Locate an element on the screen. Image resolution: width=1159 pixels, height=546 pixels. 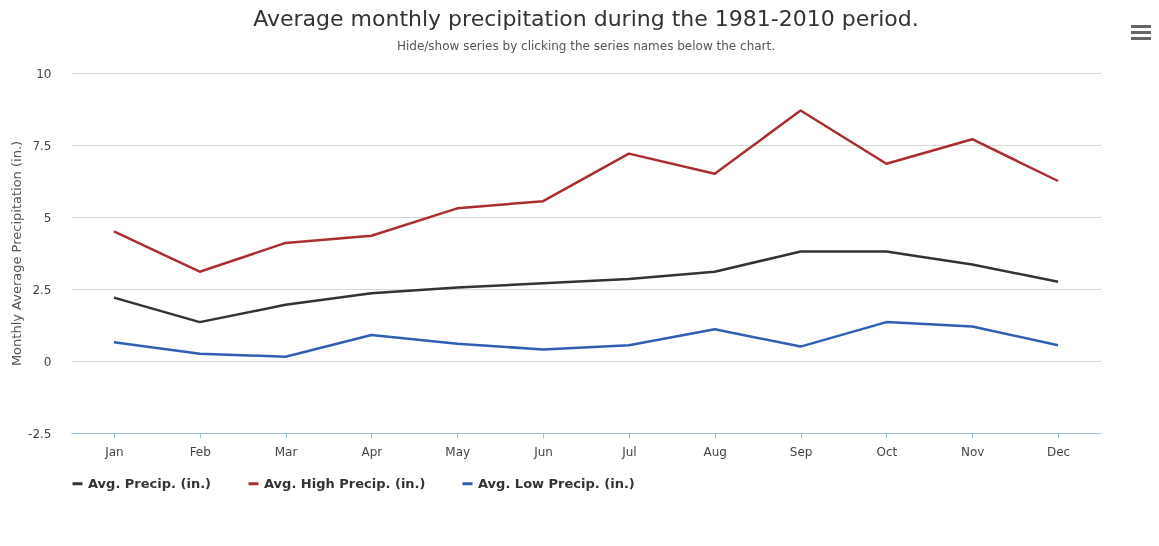
x-tick-label: Apr is located at coordinates (372, 451).